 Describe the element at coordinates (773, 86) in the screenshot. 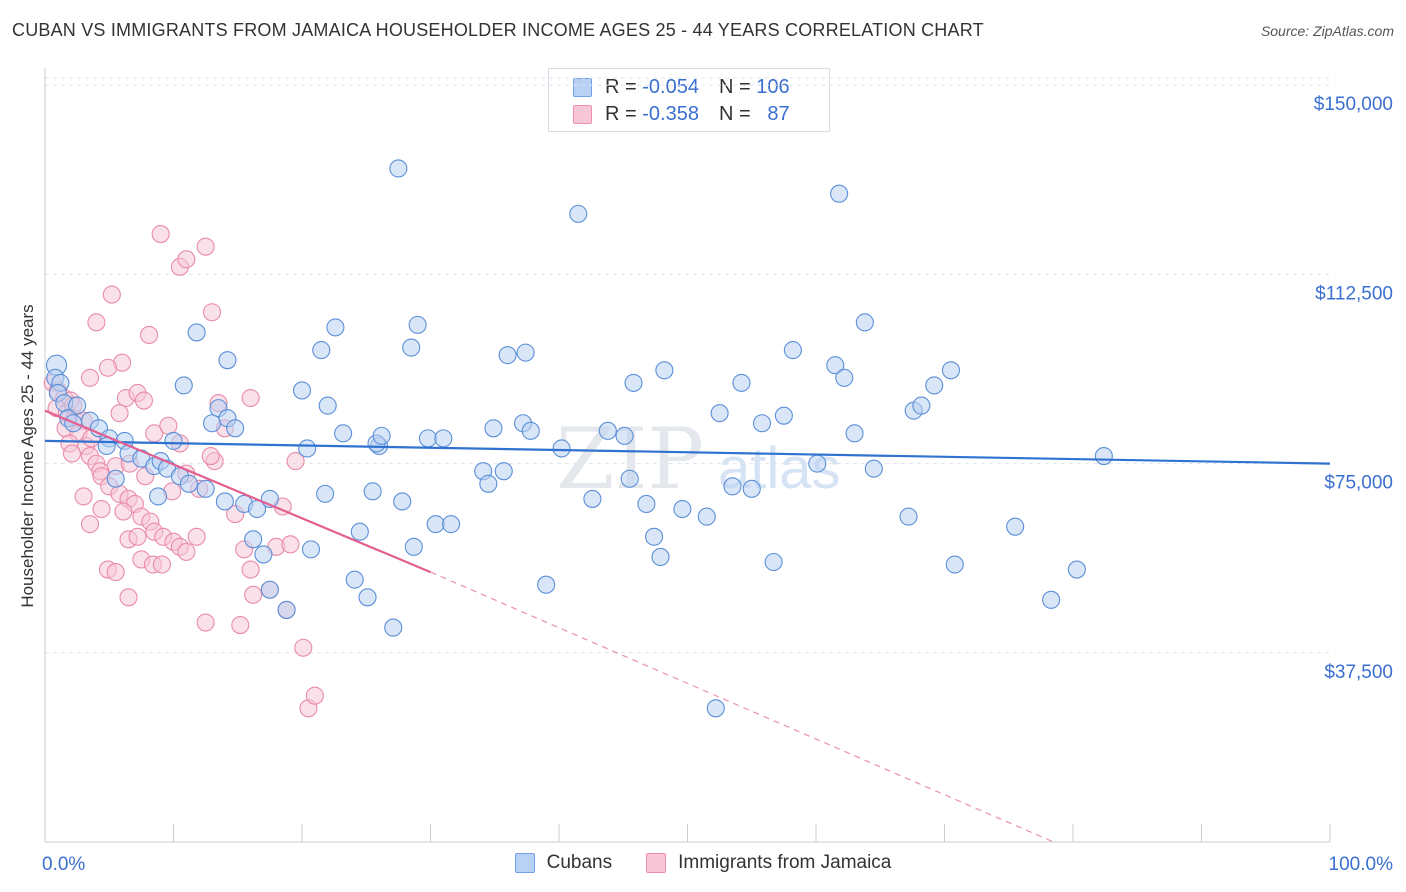

I see `legend-n-value: 106` at that location.